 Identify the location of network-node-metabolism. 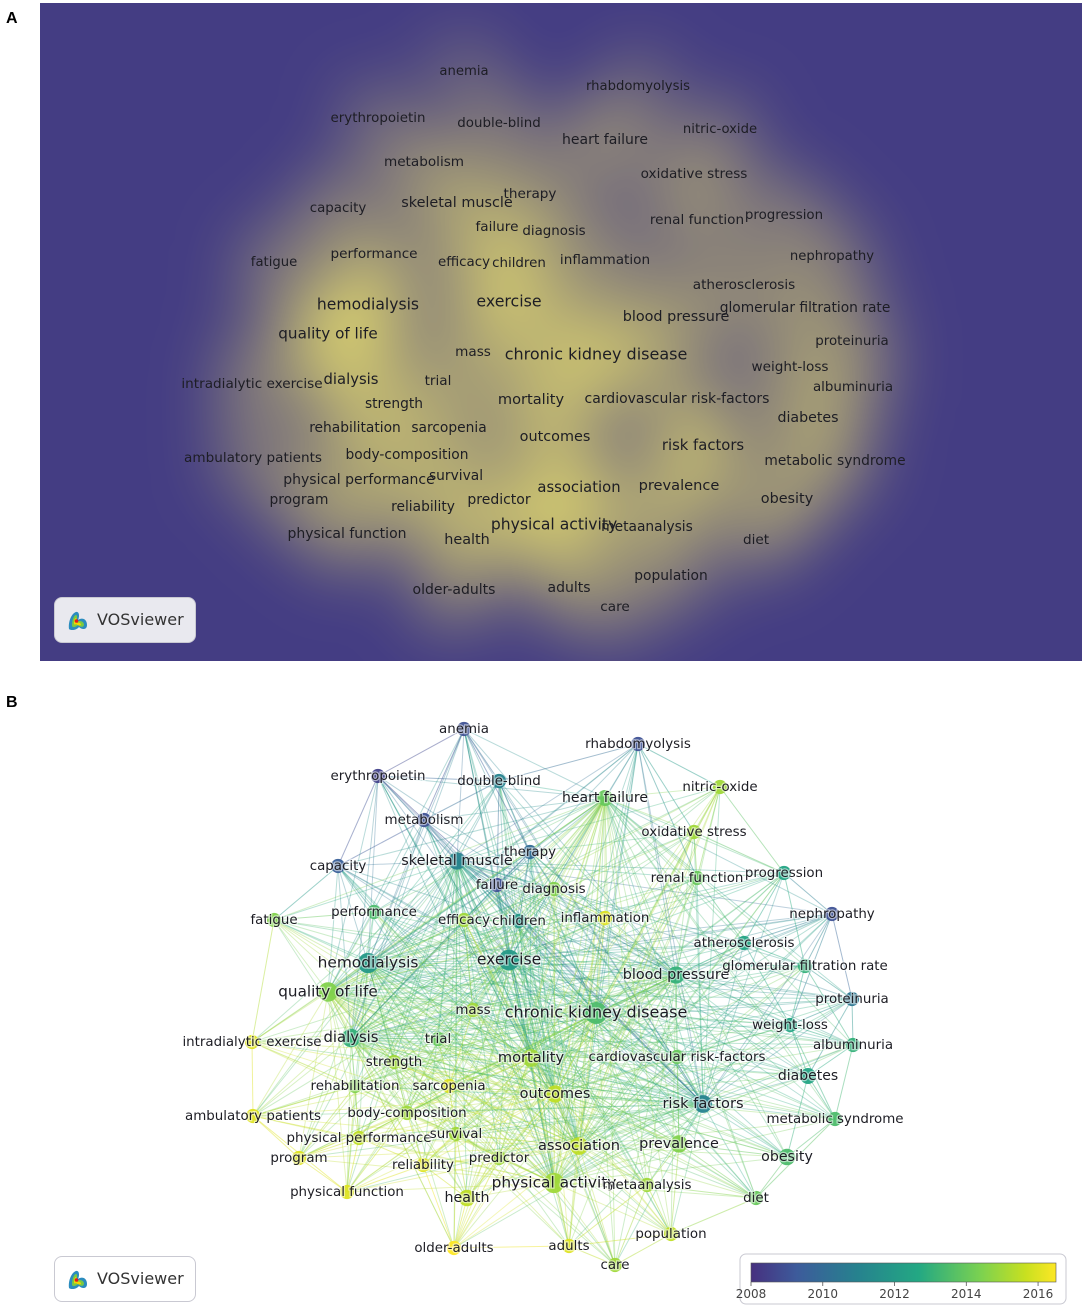
(424, 820).